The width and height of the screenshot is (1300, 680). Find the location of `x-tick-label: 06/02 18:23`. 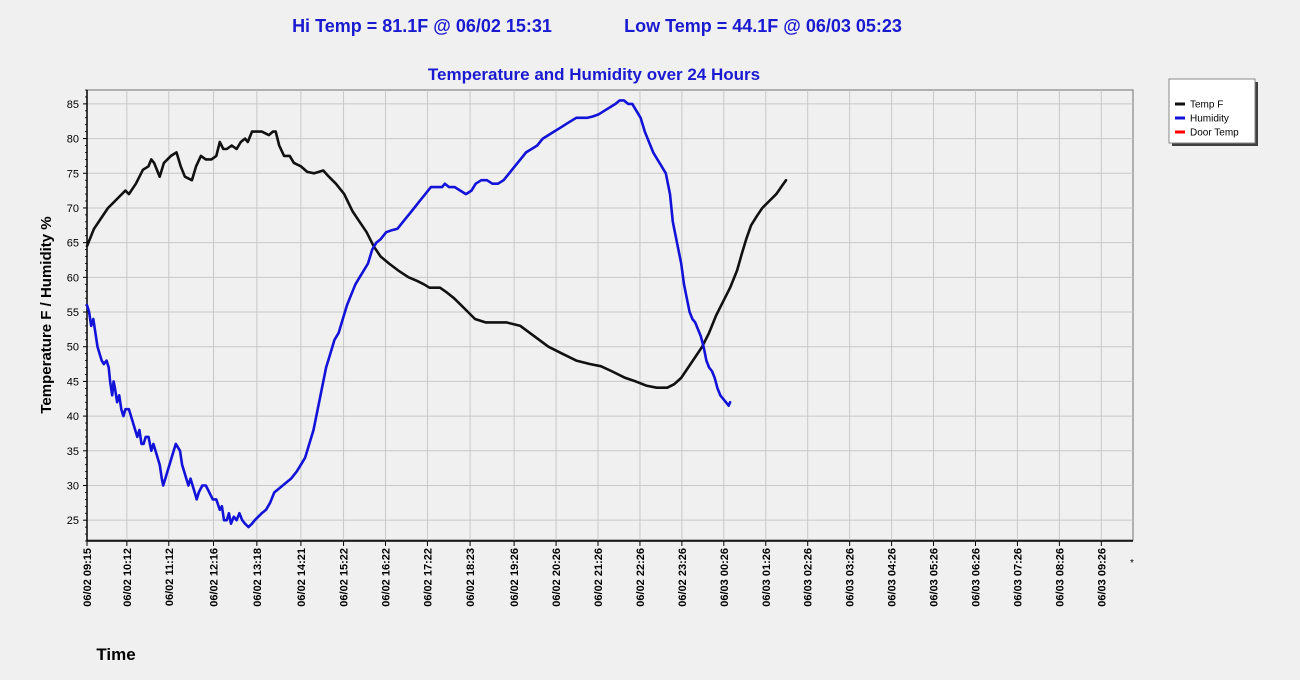

x-tick-label: 06/02 18:23 is located at coordinates (471, 577).